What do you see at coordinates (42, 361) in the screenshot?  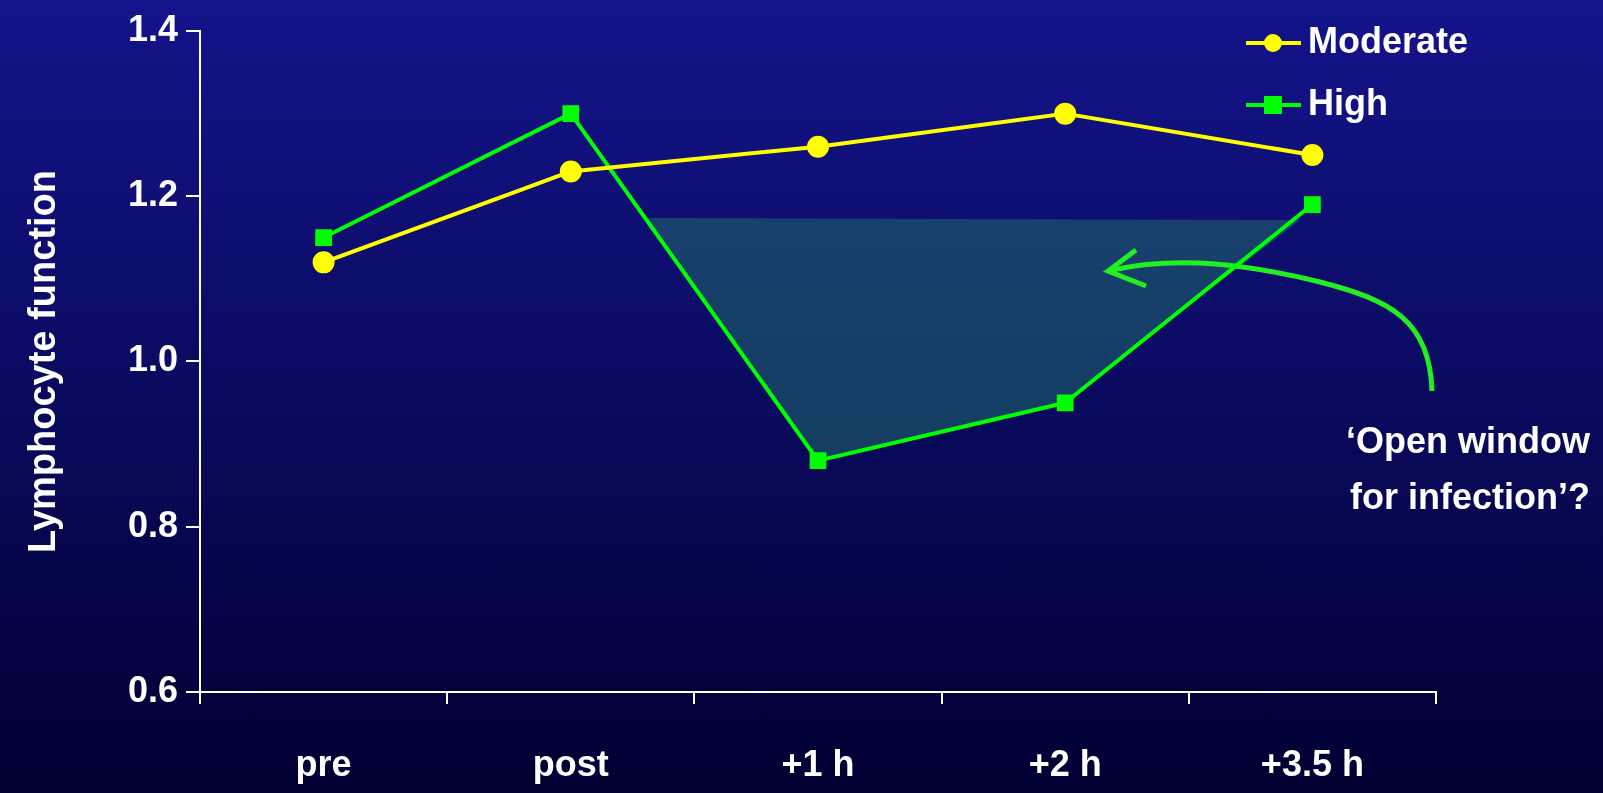 I see `y-axis-title: Lymphocyte function` at bounding box center [42, 361].